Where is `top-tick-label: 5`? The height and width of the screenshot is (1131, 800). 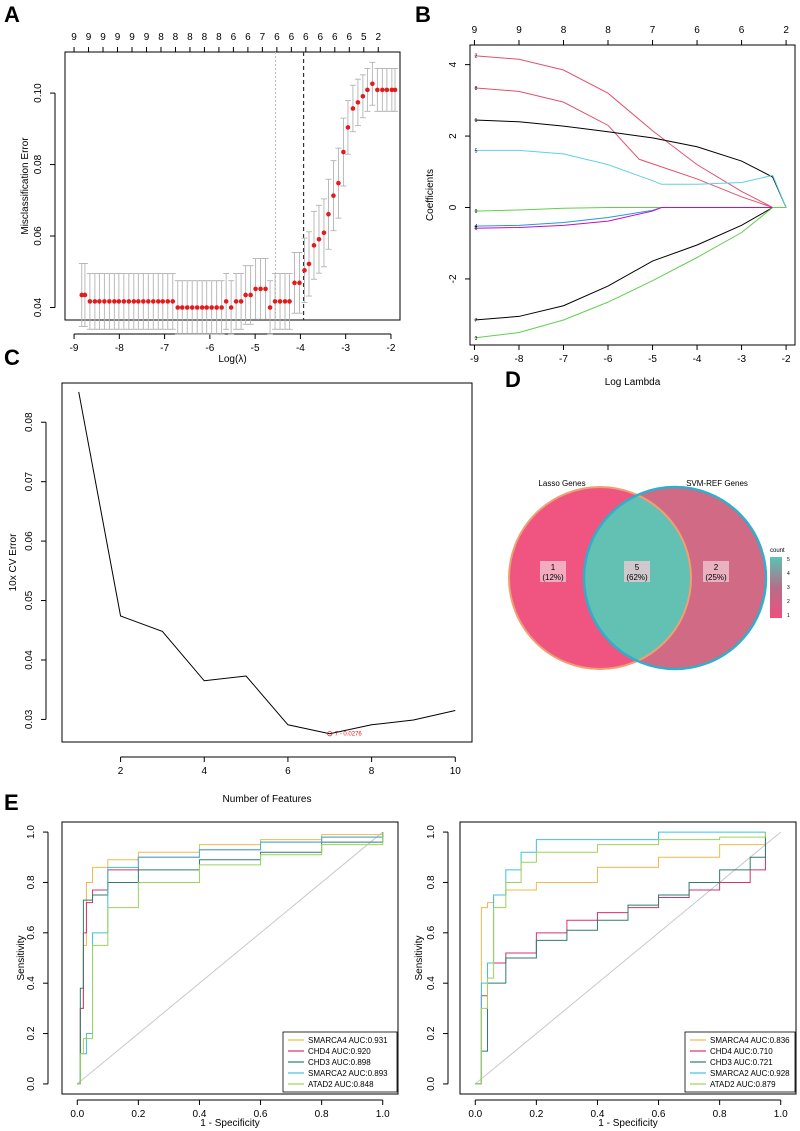
top-tick-label: 5 is located at coordinates (364, 37).